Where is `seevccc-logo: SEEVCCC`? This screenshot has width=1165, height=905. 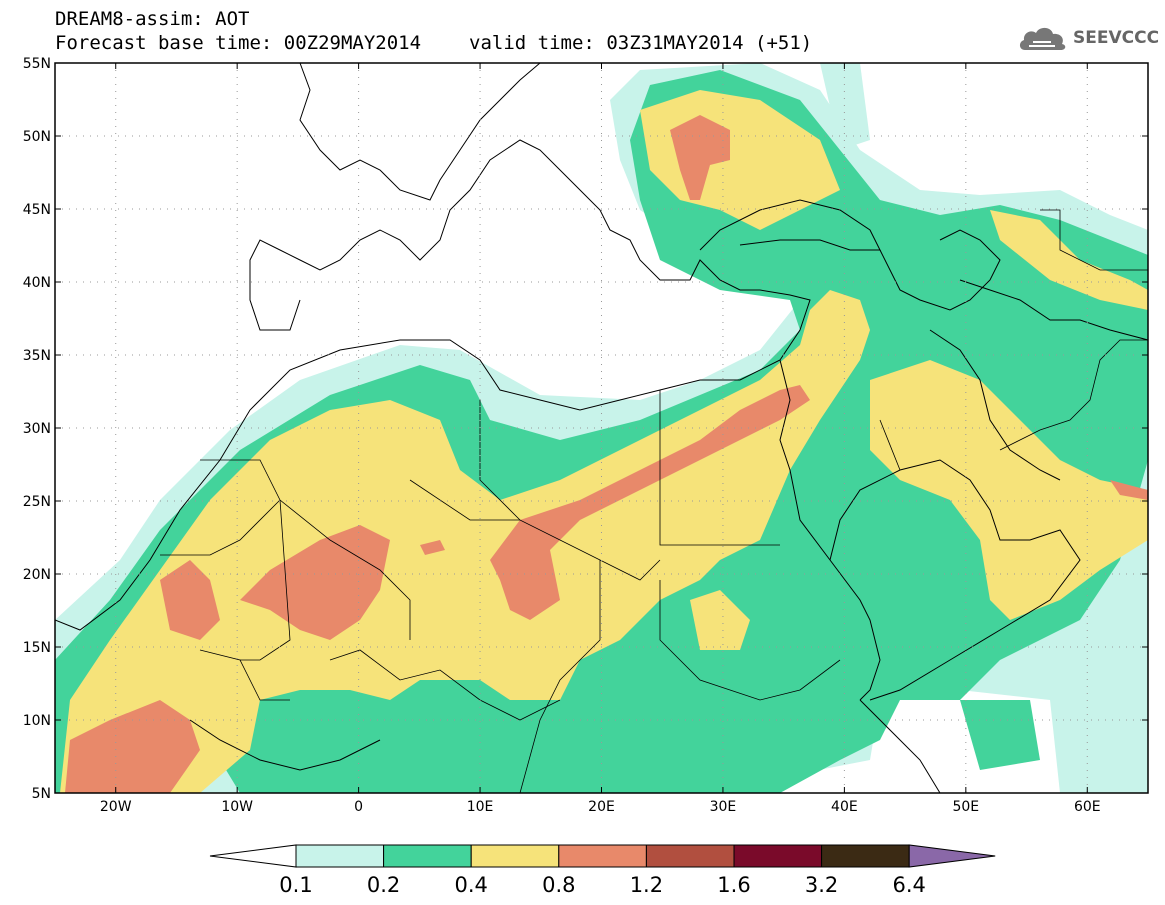 seevccc-logo: SEEVCCC is located at coordinates (1088, 39).